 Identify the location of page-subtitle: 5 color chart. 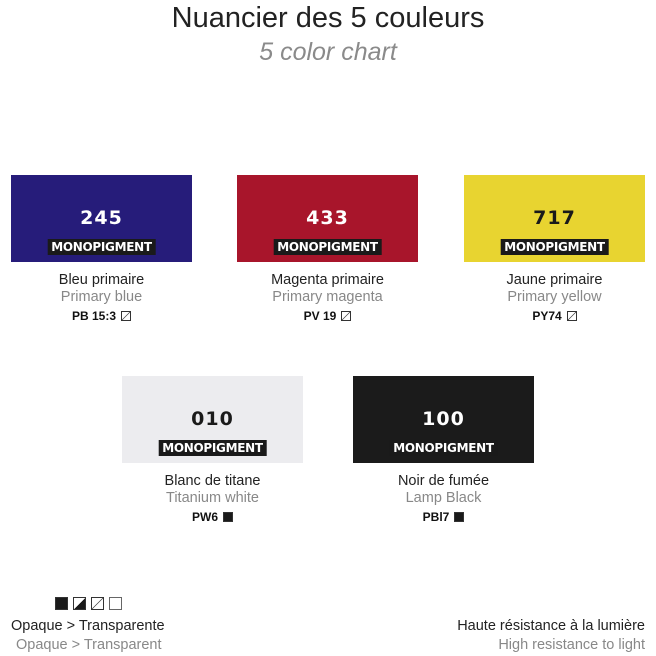
(328, 52).